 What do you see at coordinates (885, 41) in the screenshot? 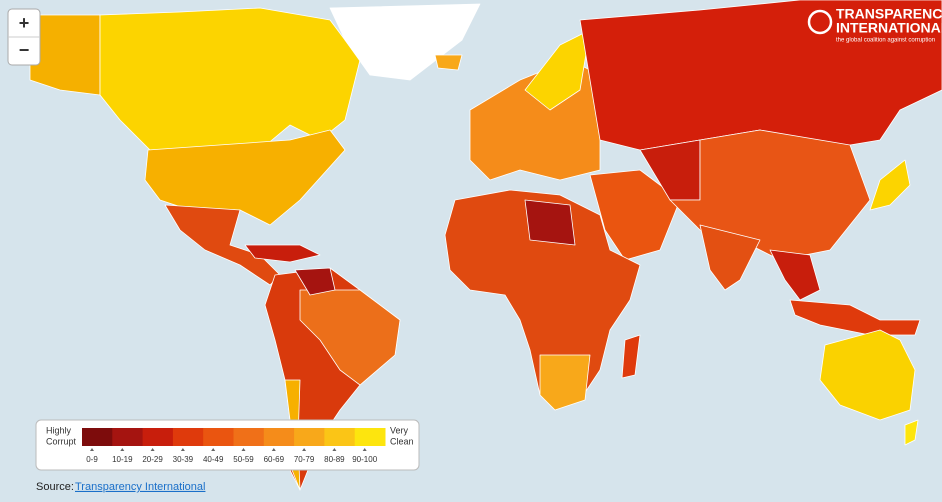
I see `logo-tagline: the global coalition against corruption` at bounding box center [885, 41].